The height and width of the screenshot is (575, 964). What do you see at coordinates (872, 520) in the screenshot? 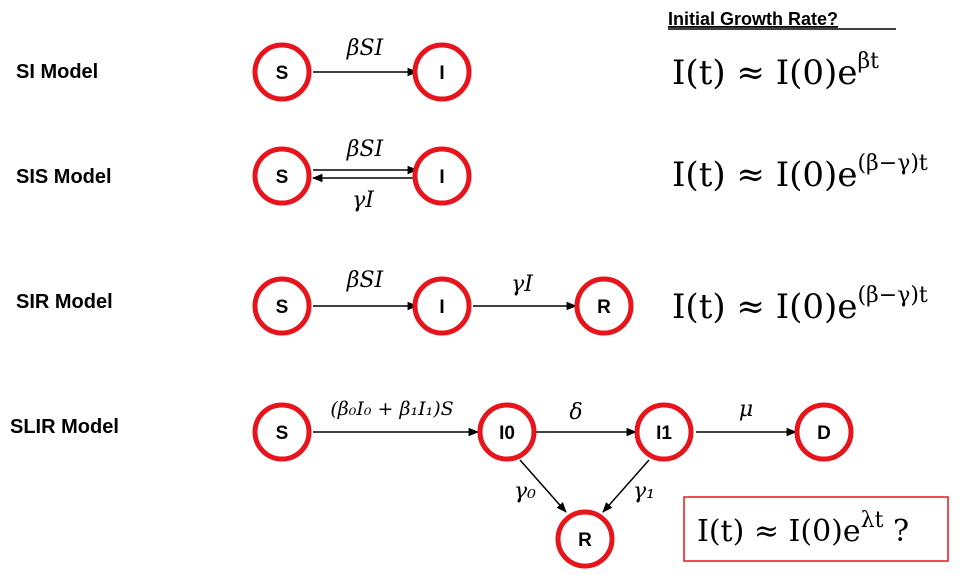
I see `slir-equation-exponent: λt` at bounding box center [872, 520].